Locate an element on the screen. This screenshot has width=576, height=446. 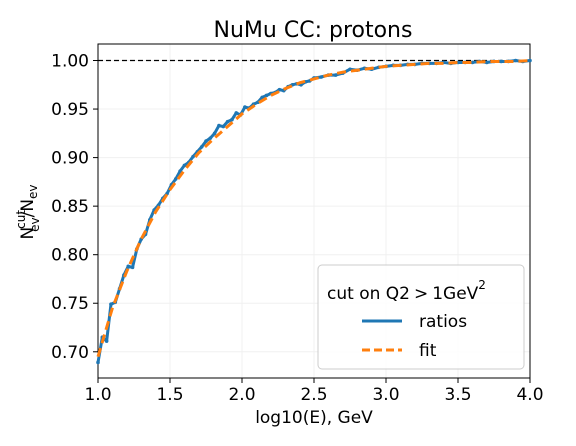
legend-title-sup: 2 is located at coordinates (482, 285).